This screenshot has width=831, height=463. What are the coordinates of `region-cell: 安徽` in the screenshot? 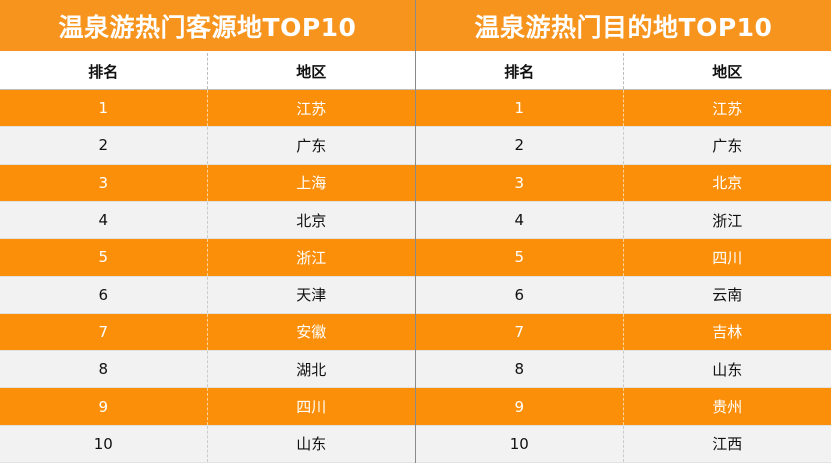 It's located at (311, 332).